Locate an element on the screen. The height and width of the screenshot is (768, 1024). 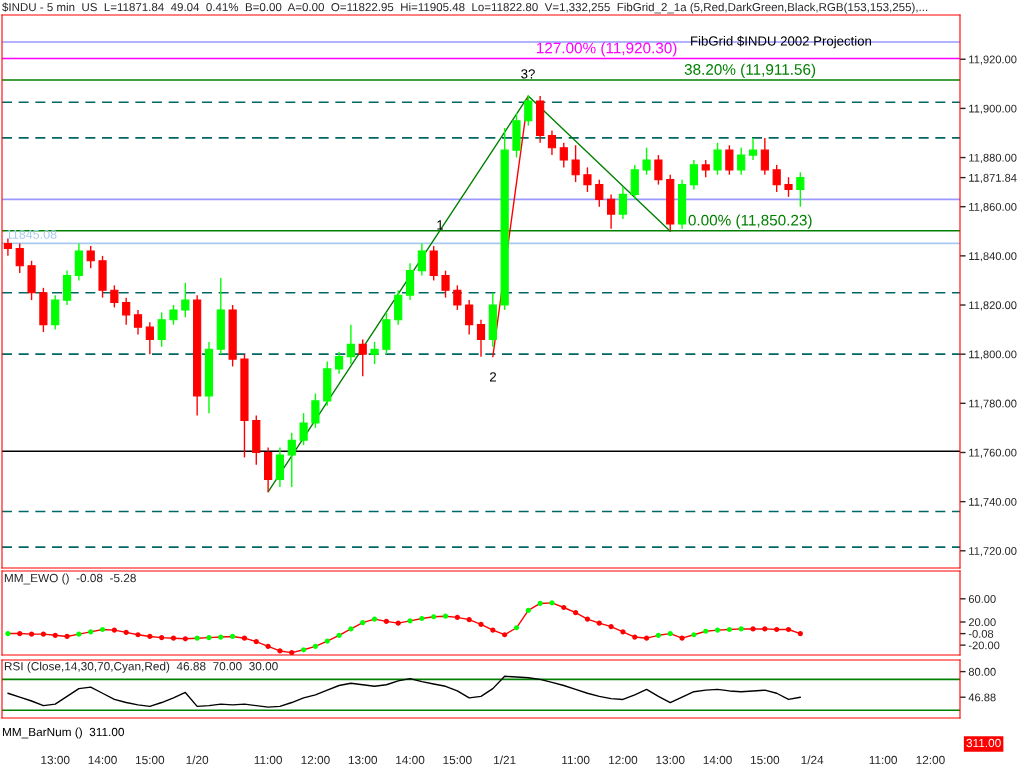
y-tick-label: 11,760.00 is located at coordinates (993, 453).